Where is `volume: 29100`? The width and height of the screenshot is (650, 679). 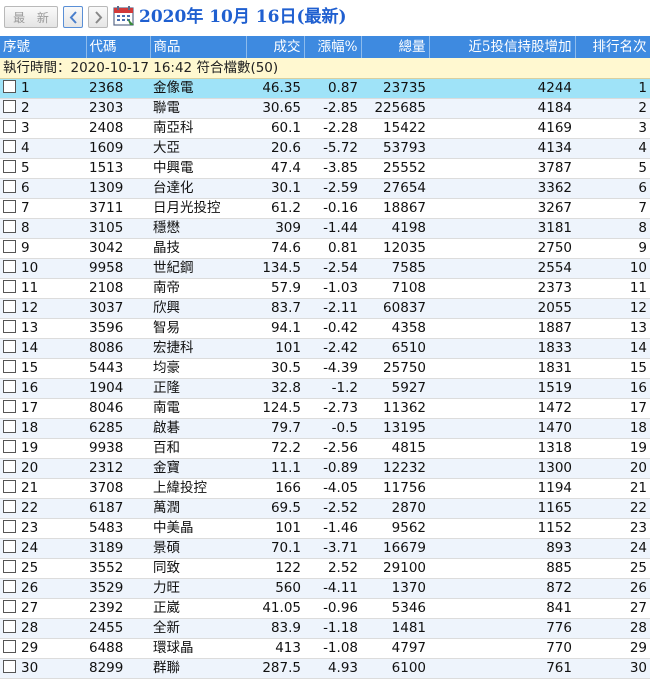
volume: 29100 is located at coordinates (395, 568).